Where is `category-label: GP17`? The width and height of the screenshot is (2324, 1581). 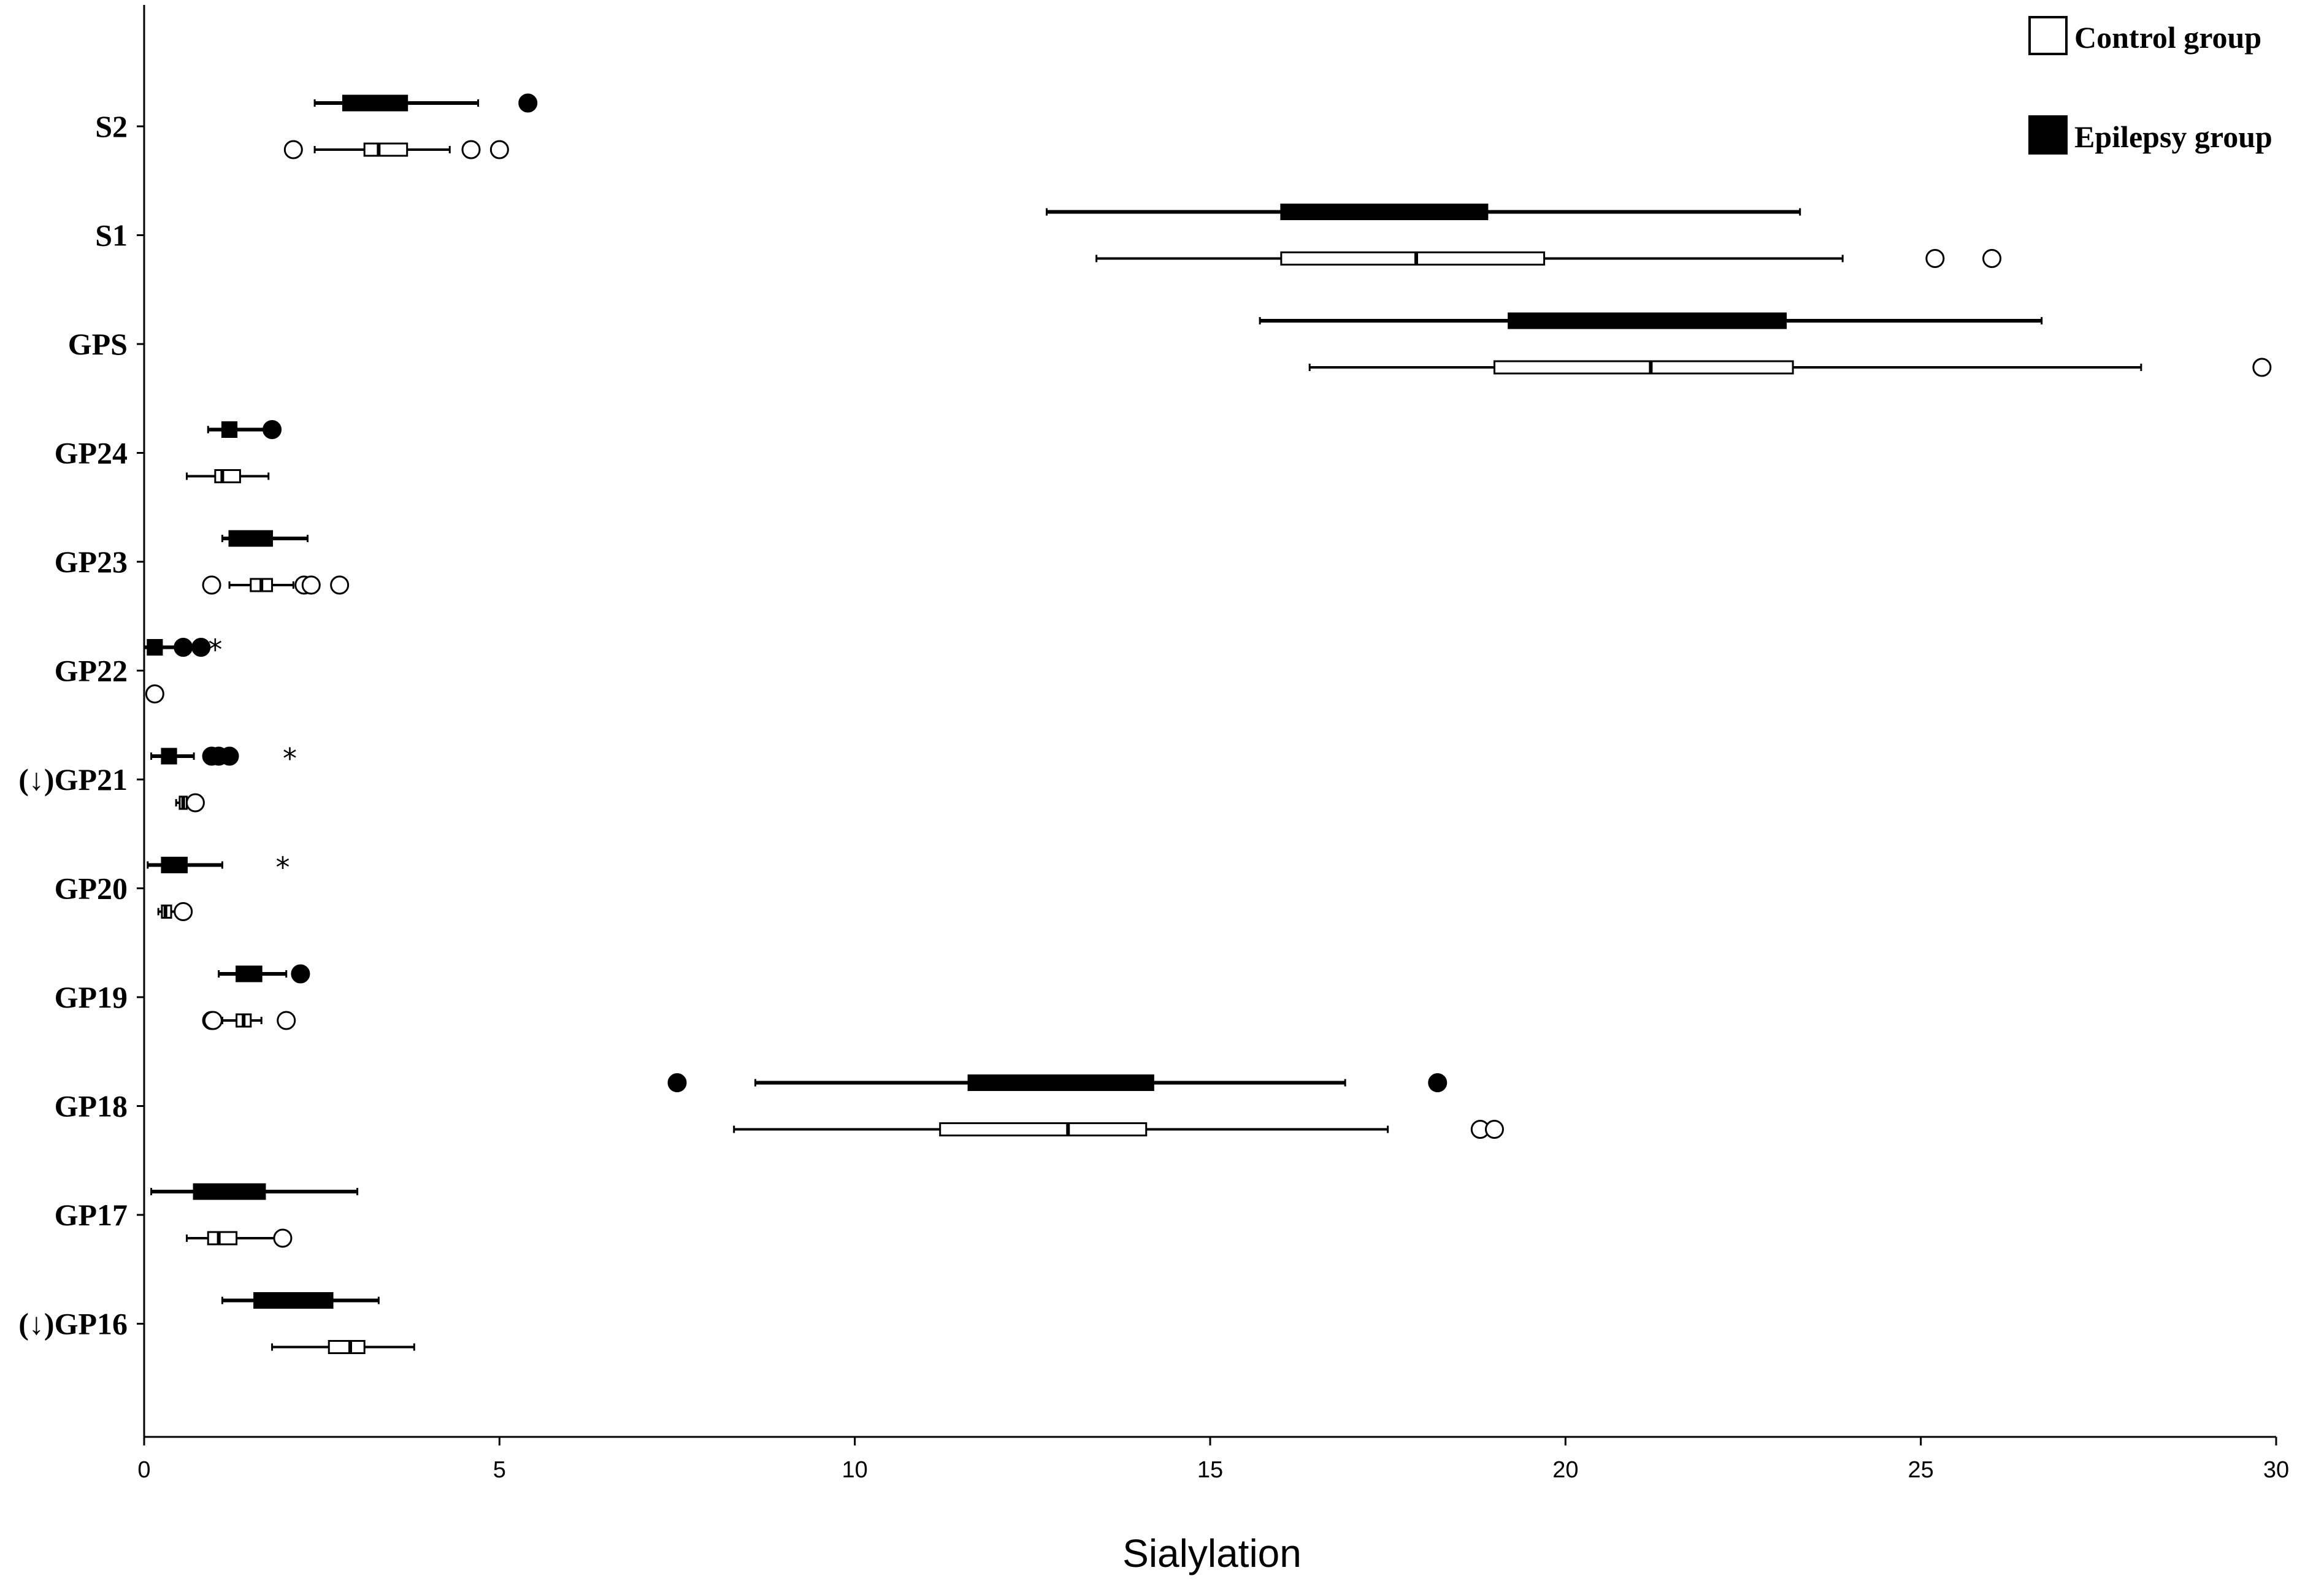 category-label: GP17 is located at coordinates (92, 1215).